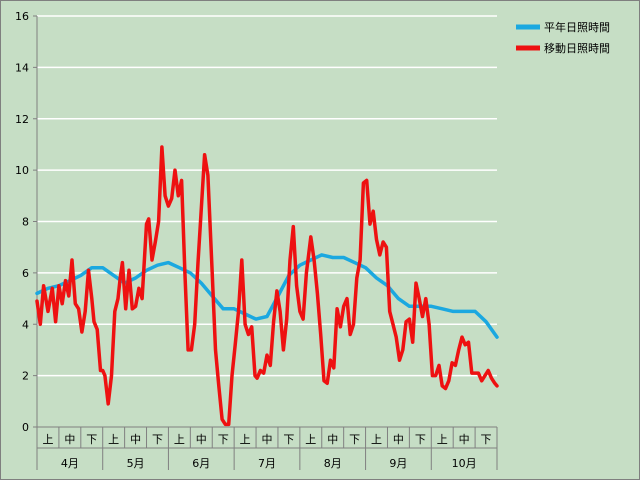  I want to click on legend-label: 平年日照時間, so click(577, 27).